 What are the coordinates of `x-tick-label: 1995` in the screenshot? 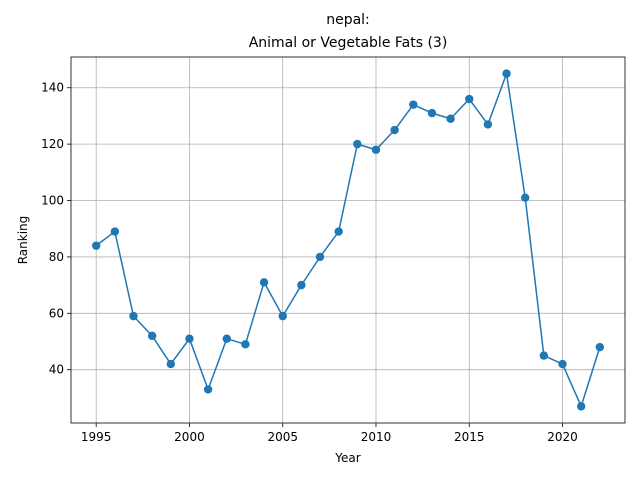 It's located at (96, 437).